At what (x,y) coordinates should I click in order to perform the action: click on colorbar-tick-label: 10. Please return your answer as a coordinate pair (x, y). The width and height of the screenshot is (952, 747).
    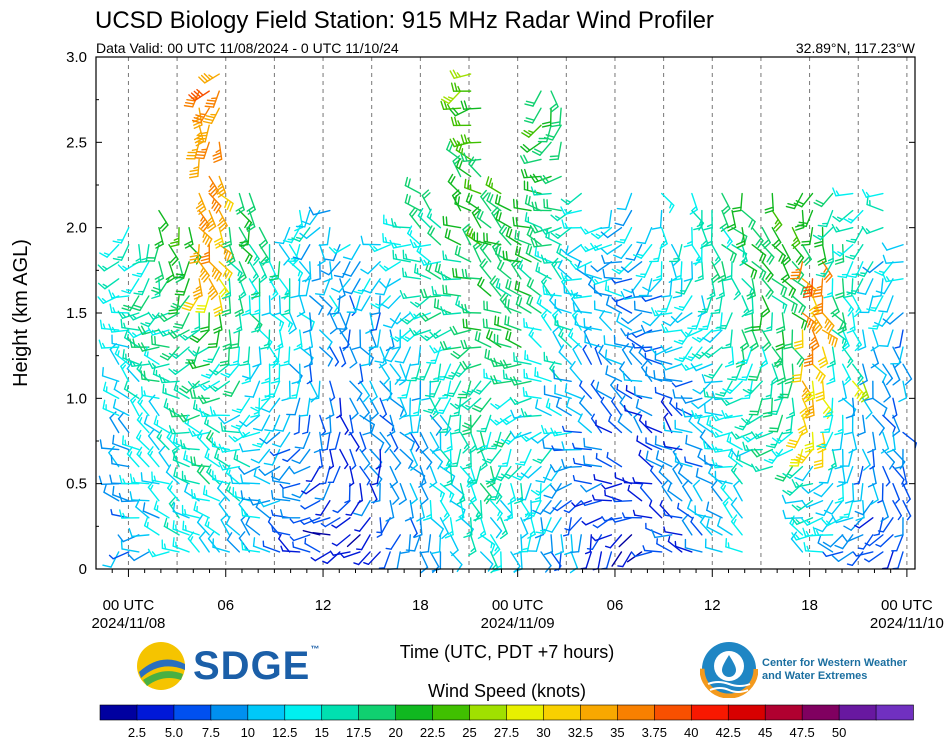
    Looking at the image, I should click on (248, 732).